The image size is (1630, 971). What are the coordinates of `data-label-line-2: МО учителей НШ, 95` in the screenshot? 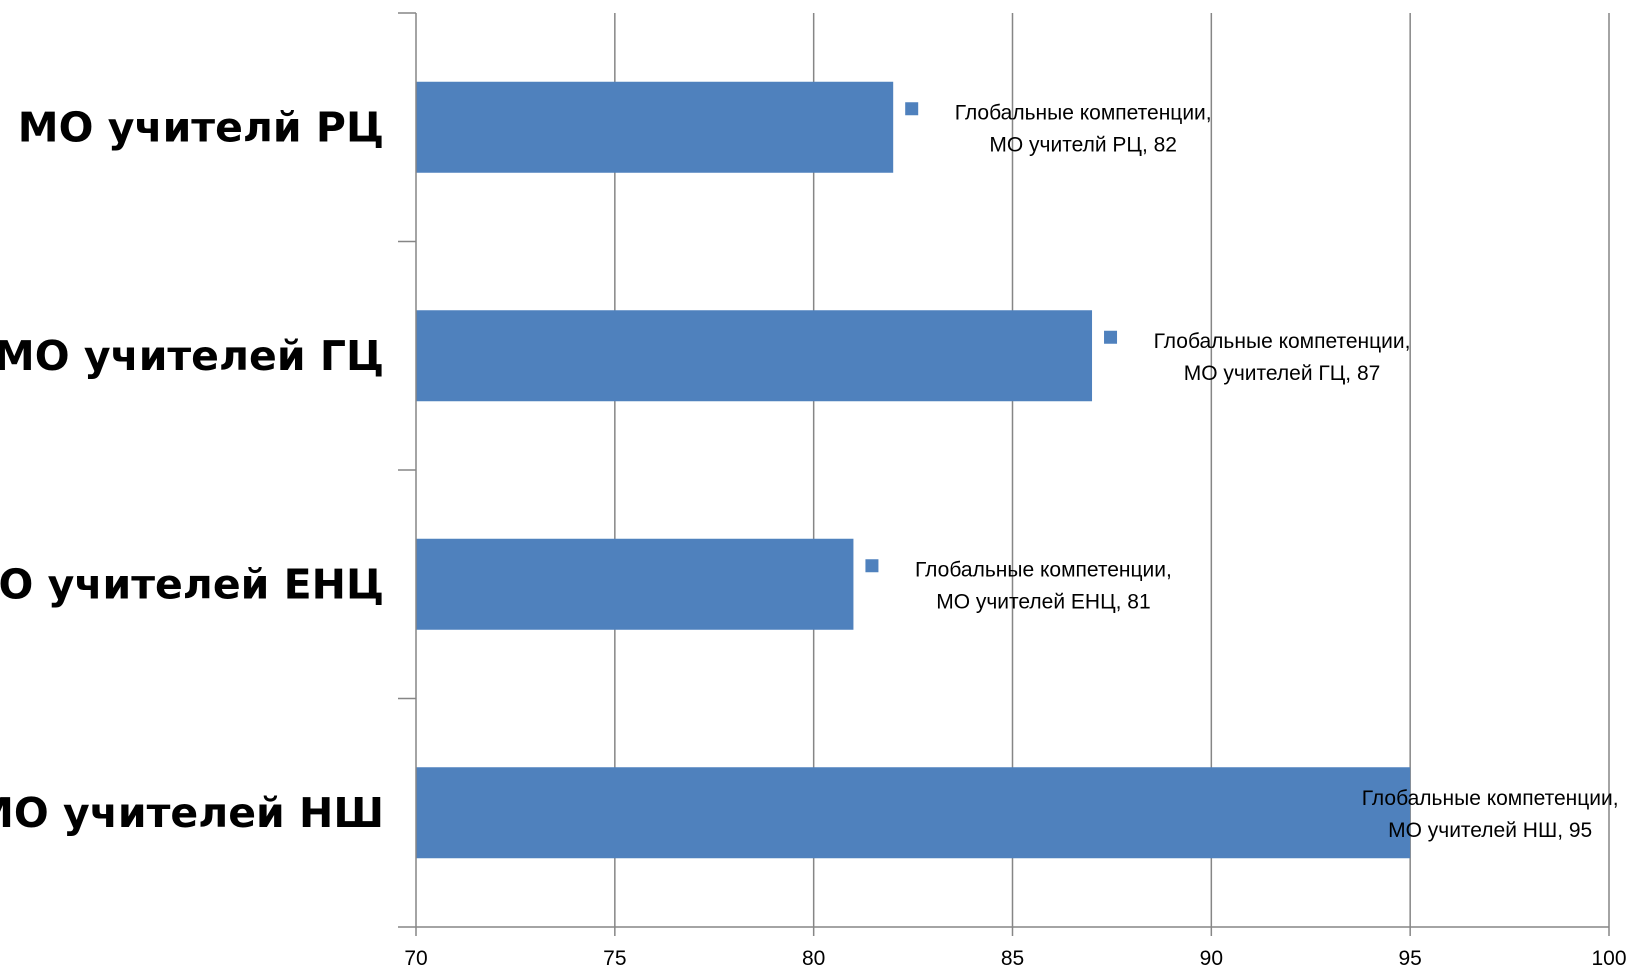 It's located at (1490, 830).